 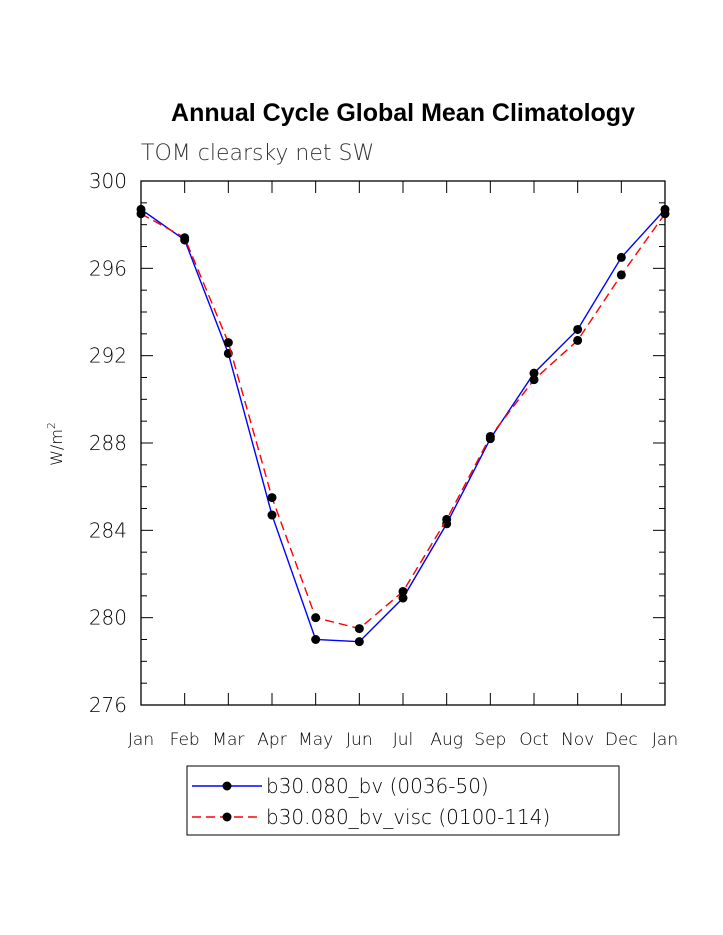 I want to click on x-tick-label: Dec, so click(x=621, y=740).